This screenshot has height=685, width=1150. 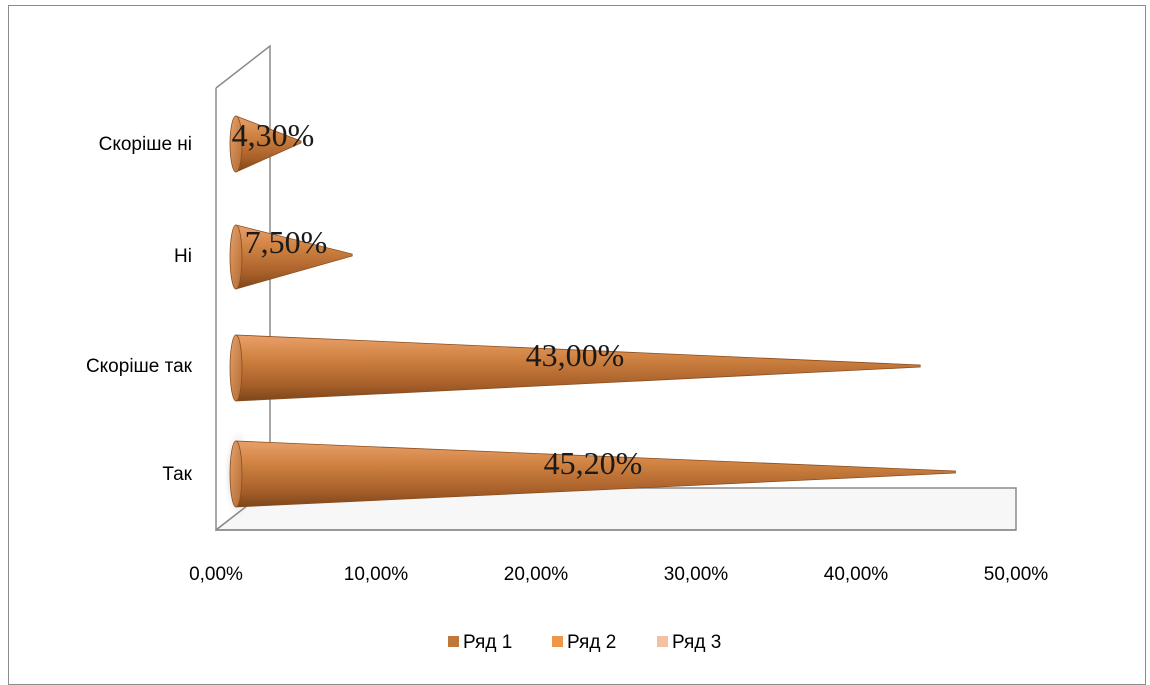 I want to click on category-label: Скоріше так, so click(x=139, y=366).